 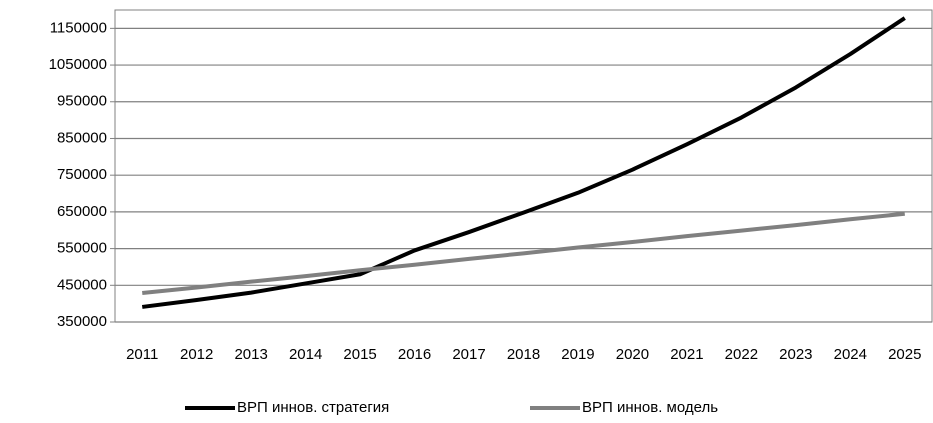 What do you see at coordinates (82, 174) in the screenshot?
I see `y-tick-label: 750000` at bounding box center [82, 174].